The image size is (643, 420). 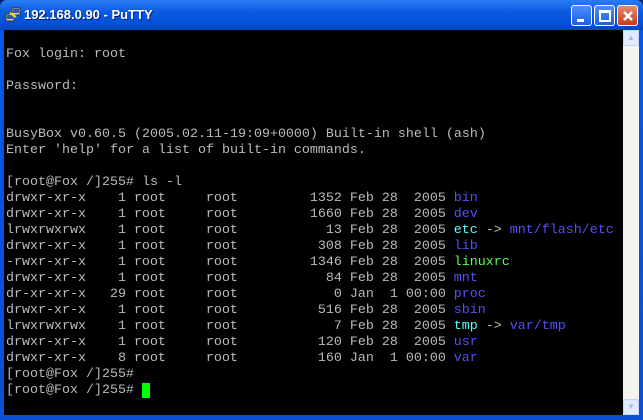 What do you see at coordinates (329, 358) in the screenshot?
I see `file-size: 160` at bounding box center [329, 358].